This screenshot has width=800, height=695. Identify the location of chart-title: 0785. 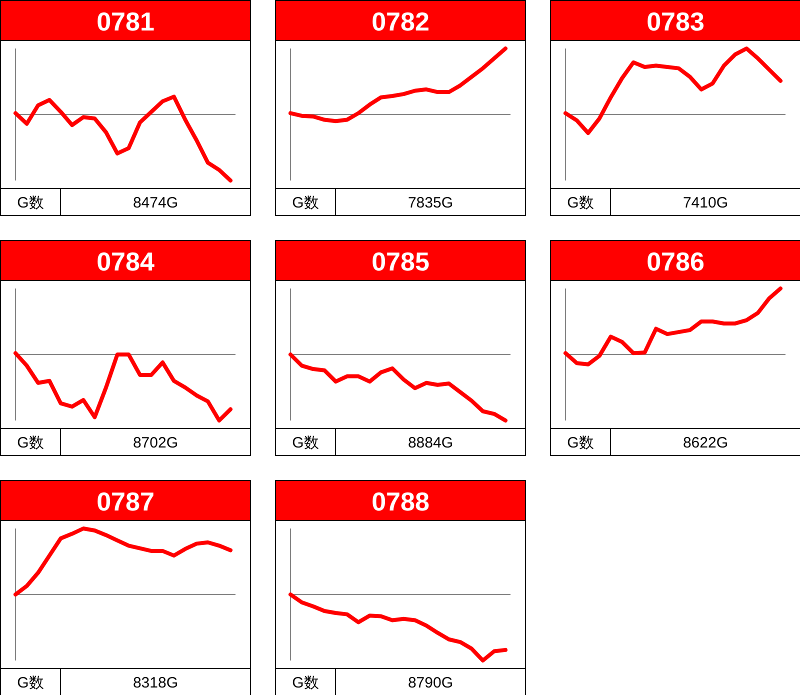
(401, 261).